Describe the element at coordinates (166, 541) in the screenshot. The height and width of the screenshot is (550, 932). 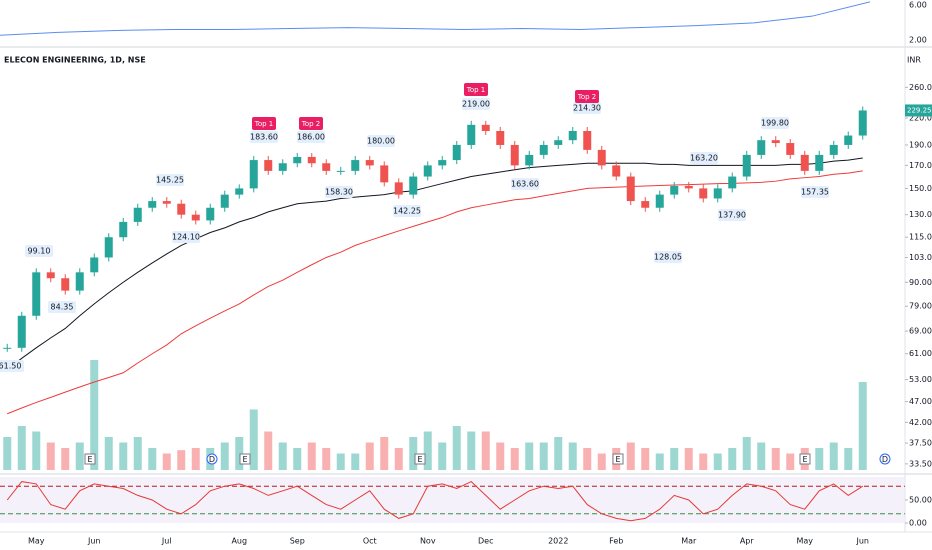
I see `x-tick-label: Jul` at that location.